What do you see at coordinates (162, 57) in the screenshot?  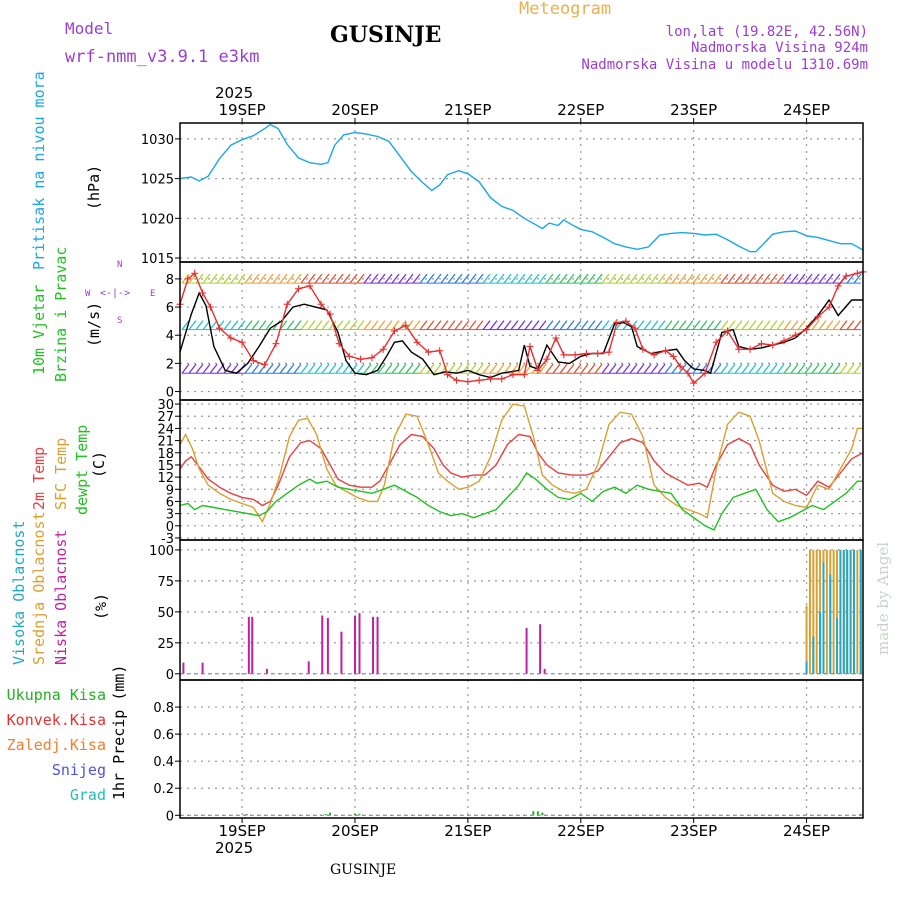 I see `model-name: wrf-nmm_v3.9.1 e3km` at bounding box center [162, 57].